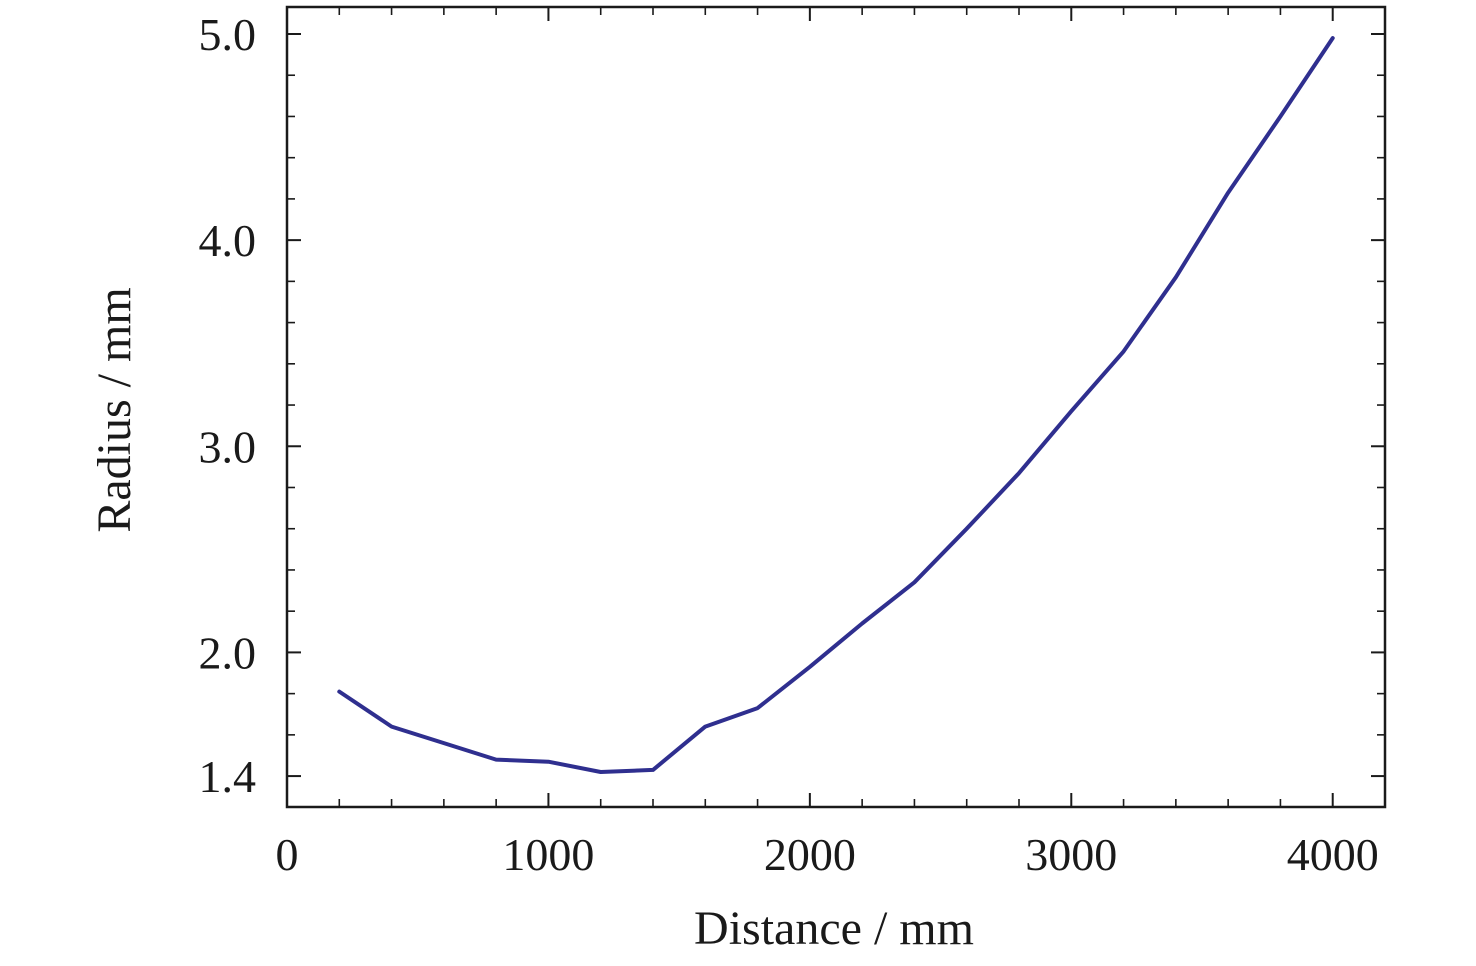 This screenshot has width=1476, height=966. I want to click on x-tick-label: 4000, so click(1333, 854).